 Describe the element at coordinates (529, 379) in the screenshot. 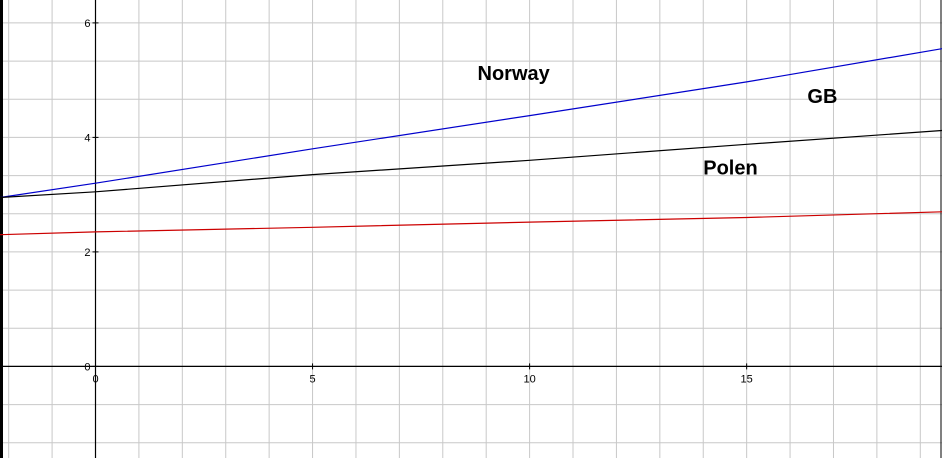

I see `x-tick-label: 10` at that location.